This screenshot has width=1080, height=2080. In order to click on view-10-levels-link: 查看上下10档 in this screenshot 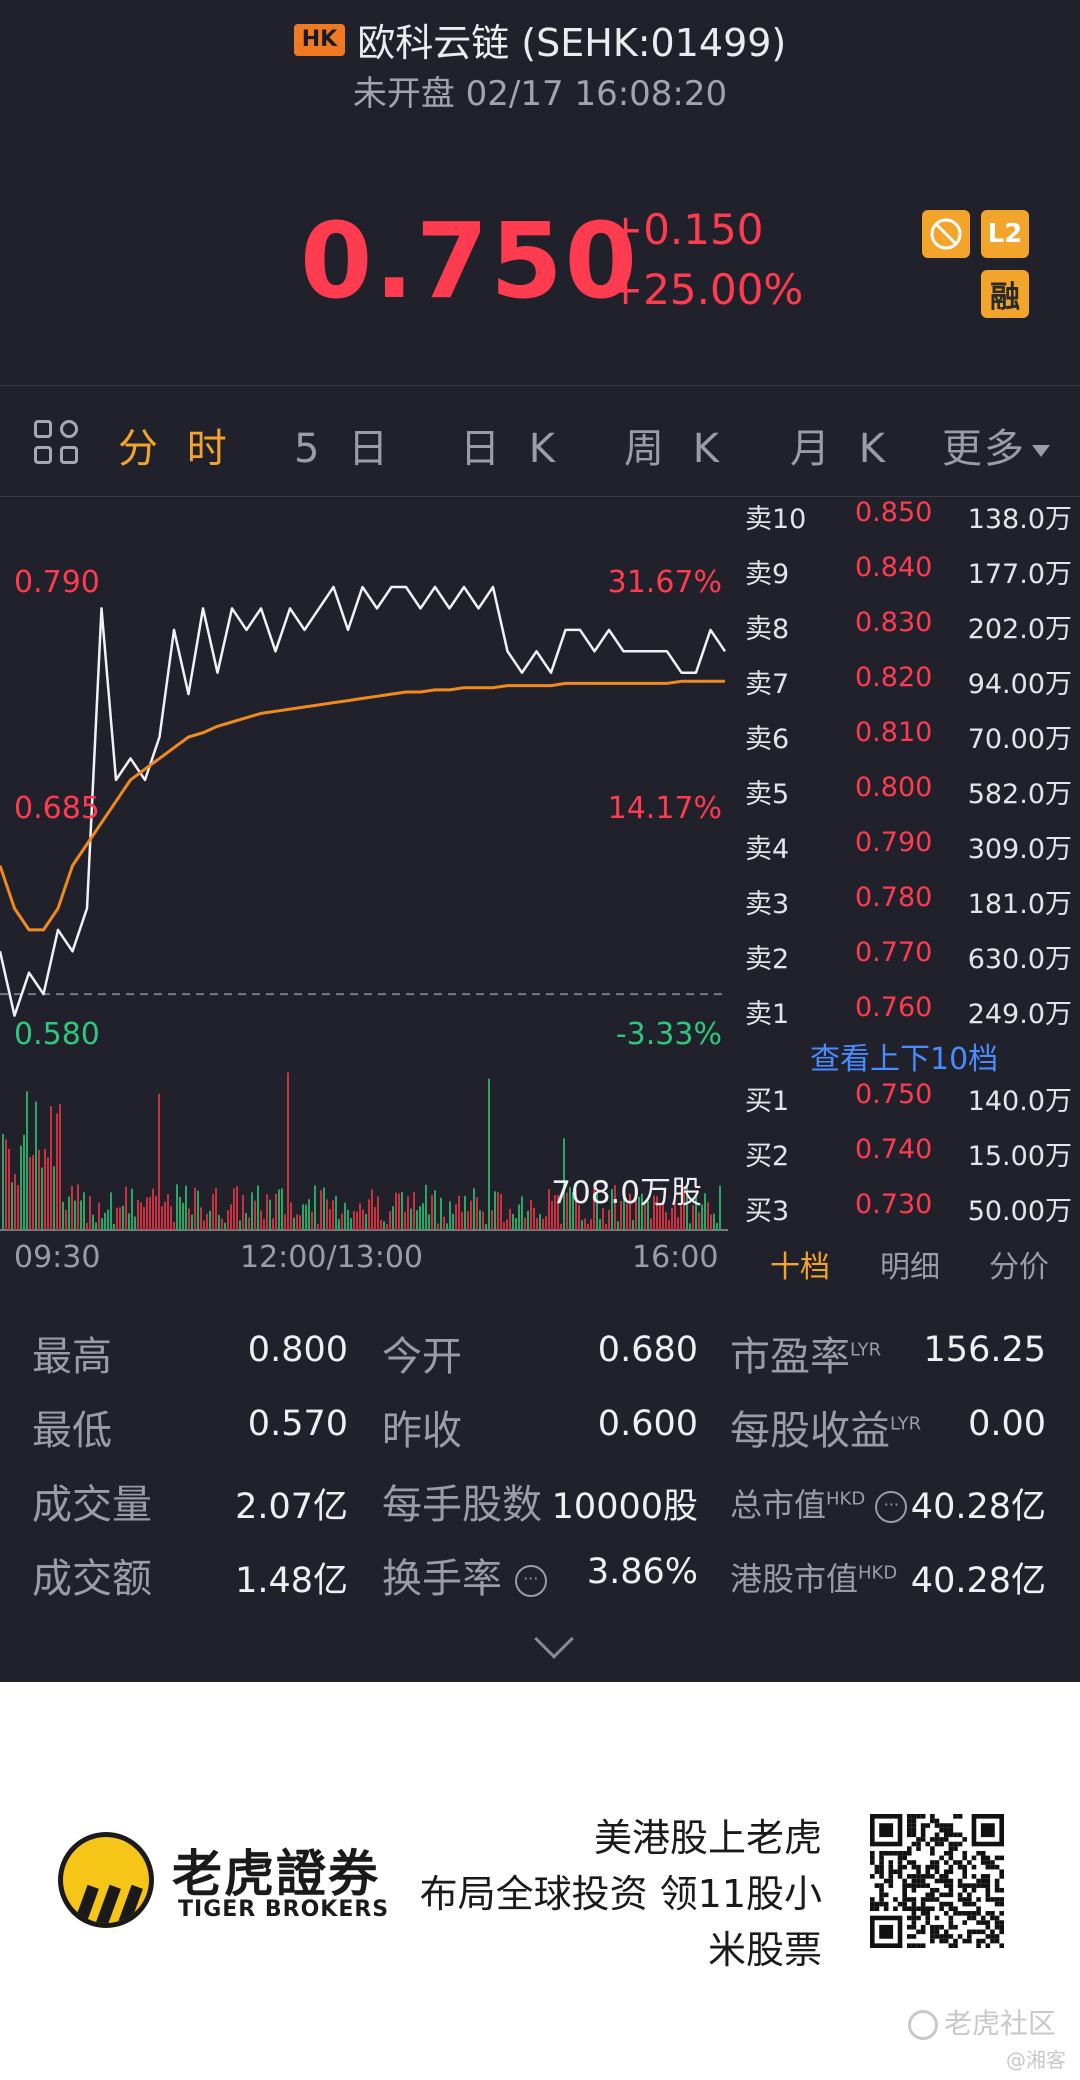, I will do `click(904, 1059)`.